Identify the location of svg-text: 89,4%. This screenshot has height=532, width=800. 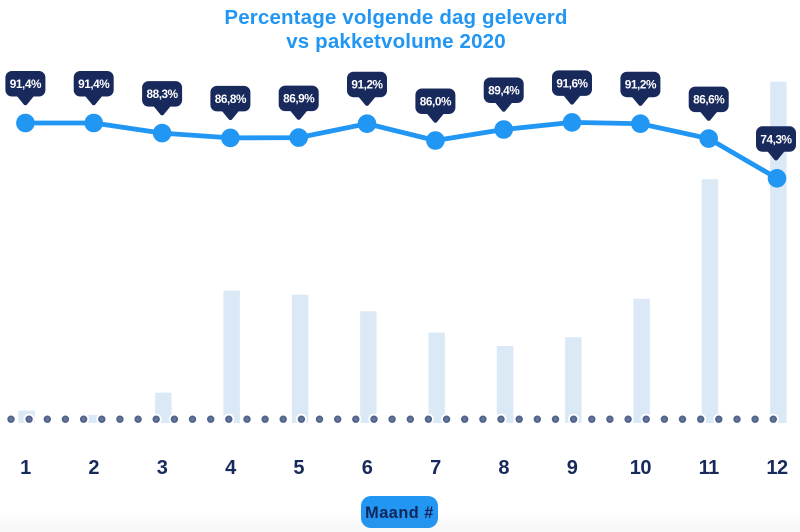
(504, 91).